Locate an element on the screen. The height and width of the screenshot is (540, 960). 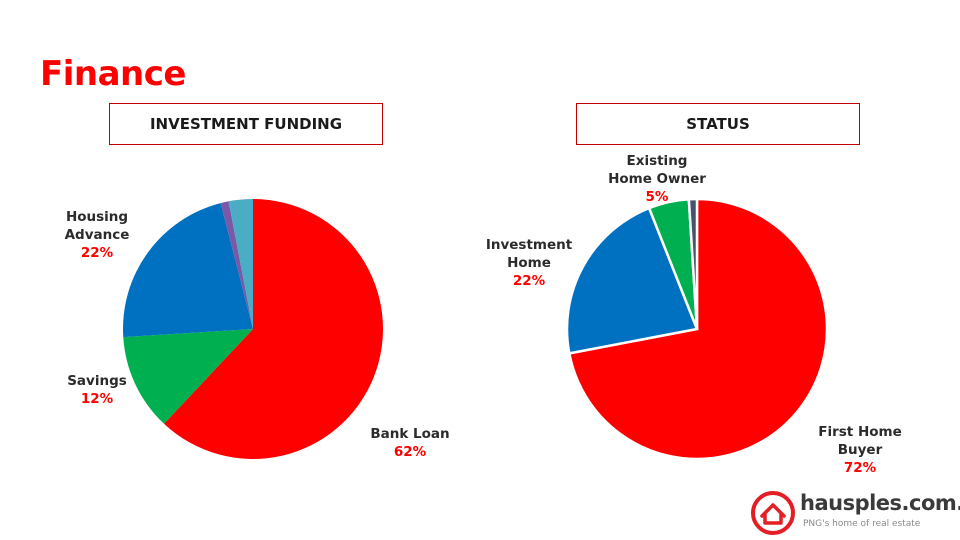
status-pie is located at coordinates (697, 329).